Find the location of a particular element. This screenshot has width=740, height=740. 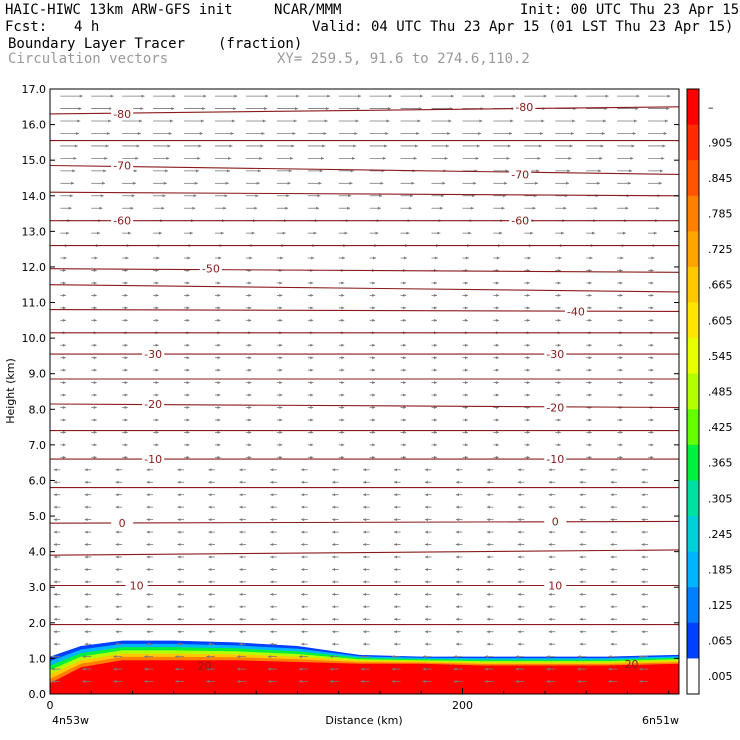

y-tick-label: 9.0 is located at coordinates (38, 374).